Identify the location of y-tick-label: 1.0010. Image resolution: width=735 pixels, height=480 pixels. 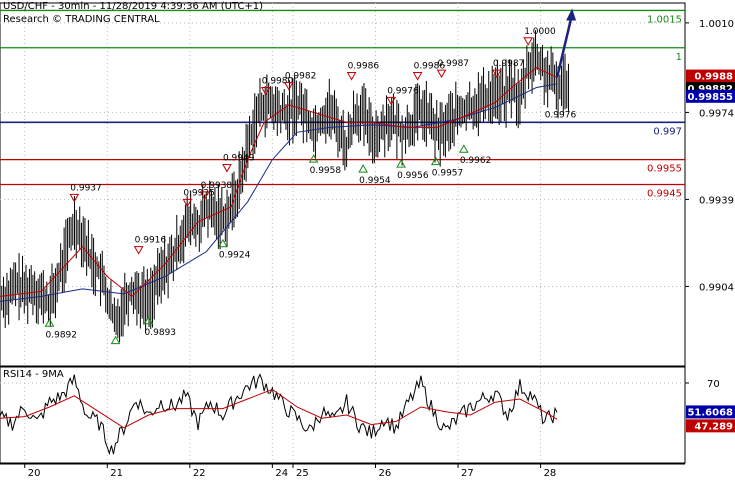
(716, 24).